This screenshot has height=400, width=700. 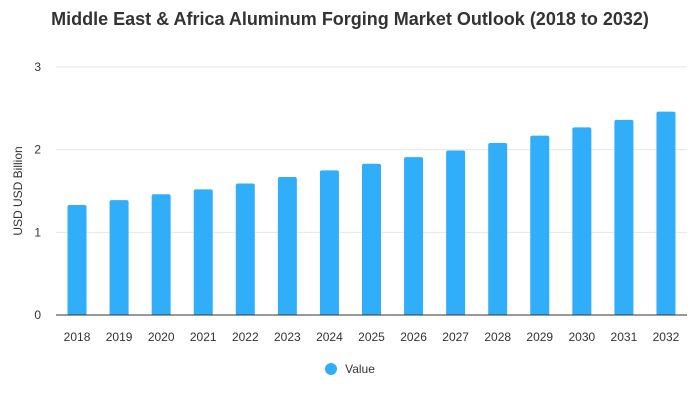 I want to click on bar-2032, so click(x=666, y=213).